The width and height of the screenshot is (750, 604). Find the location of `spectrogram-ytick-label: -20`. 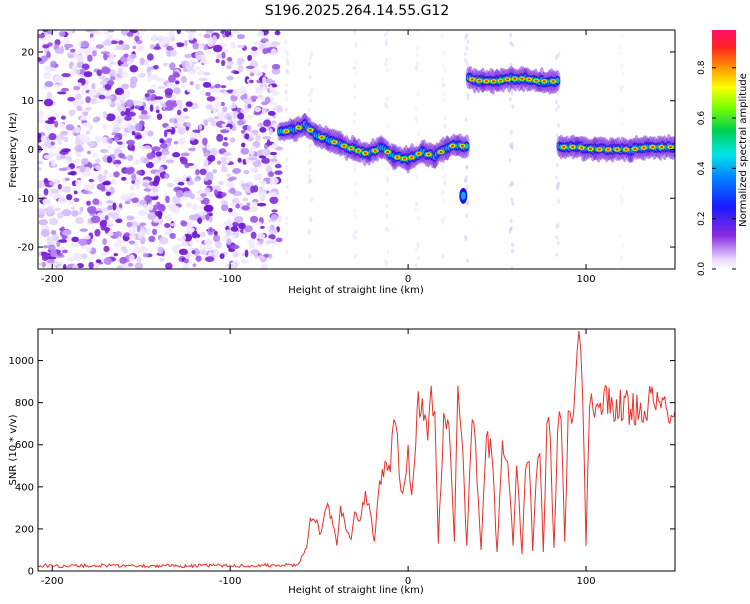

spectrogram-ytick-label: -20 is located at coordinates (26, 248).